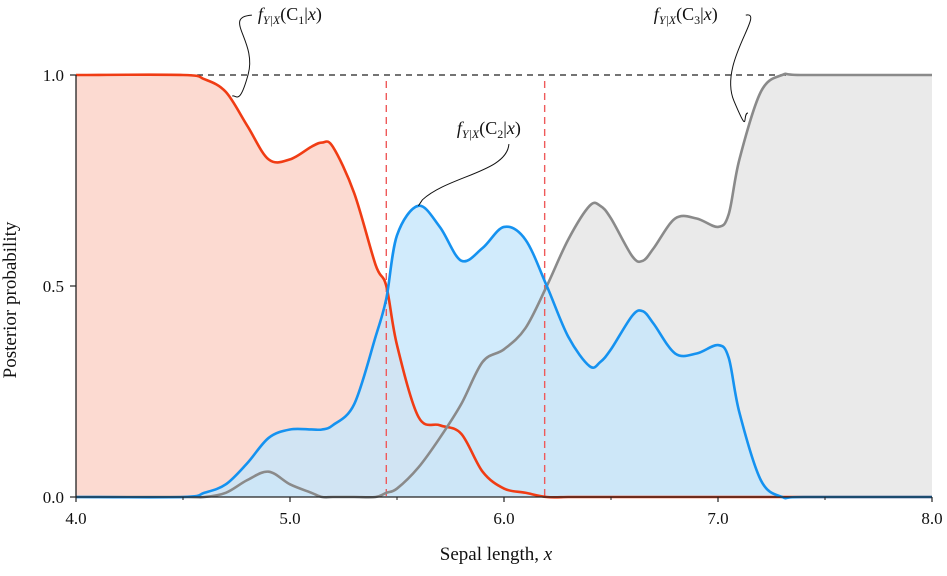 Image resolution: width=947 pixels, height=576 pixels. What do you see at coordinates (931, 518) in the screenshot?
I see `x-tick-label: 8.0` at bounding box center [931, 518].